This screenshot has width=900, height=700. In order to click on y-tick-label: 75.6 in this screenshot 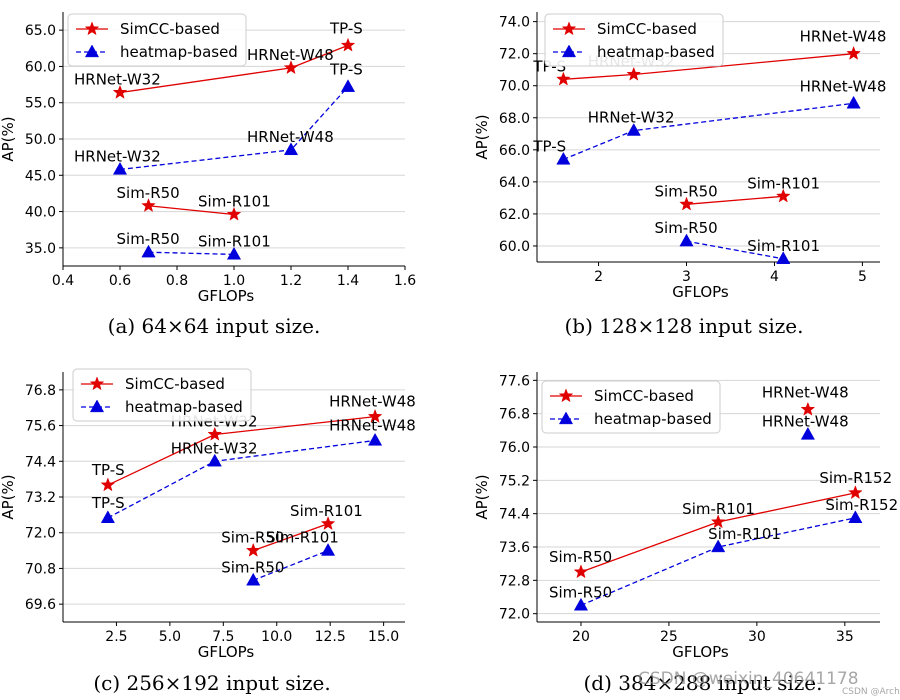, I will do `click(40, 427)`.